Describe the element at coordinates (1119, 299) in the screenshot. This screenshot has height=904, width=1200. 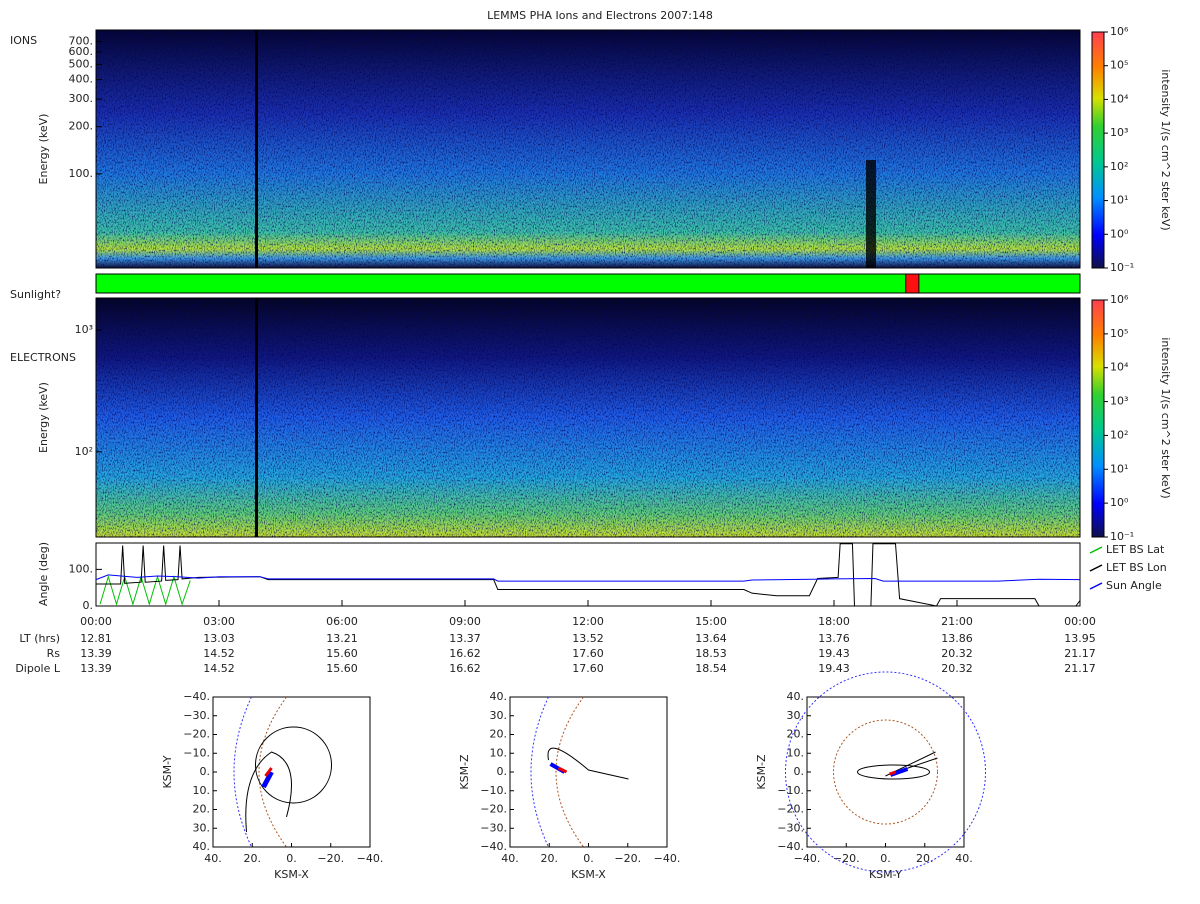
I see `colorbar-tick-label: 10⁶` at that location.